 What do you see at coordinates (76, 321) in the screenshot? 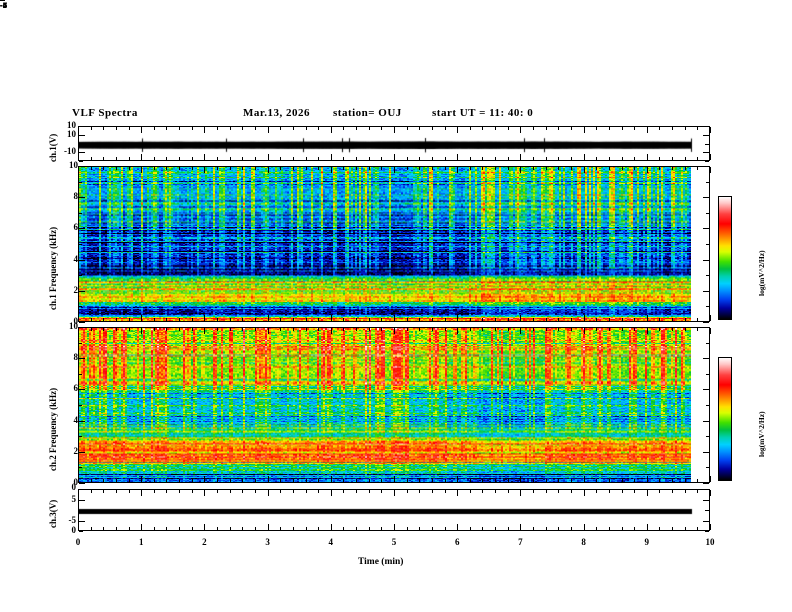
I see `y-tick-label-ch1spec-5: 0` at bounding box center [76, 321].